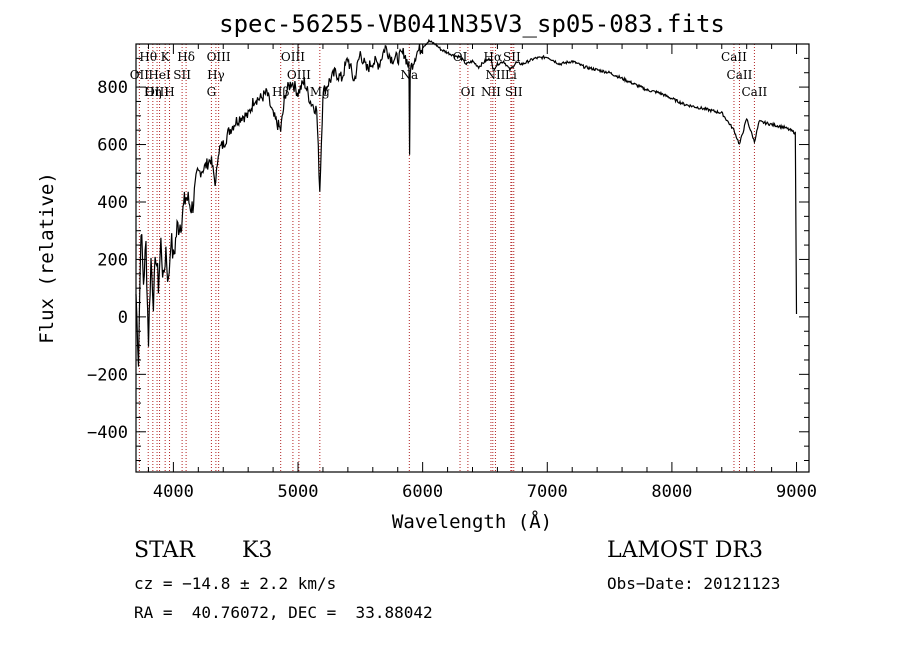  Describe the element at coordinates (182, 75) in the screenshot. I see `line-label-5: SII` at that location.